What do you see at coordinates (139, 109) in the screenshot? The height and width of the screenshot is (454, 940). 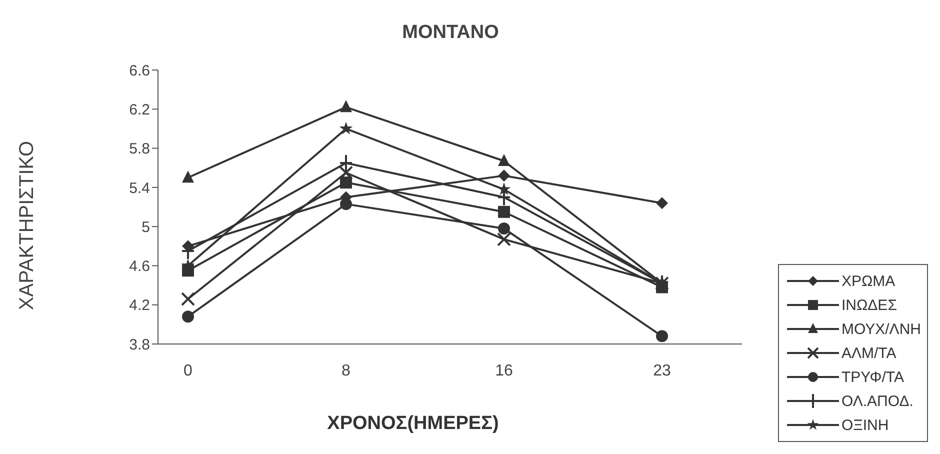 I see `y-tick-label: 6.2` at bounding box center [139, 109].